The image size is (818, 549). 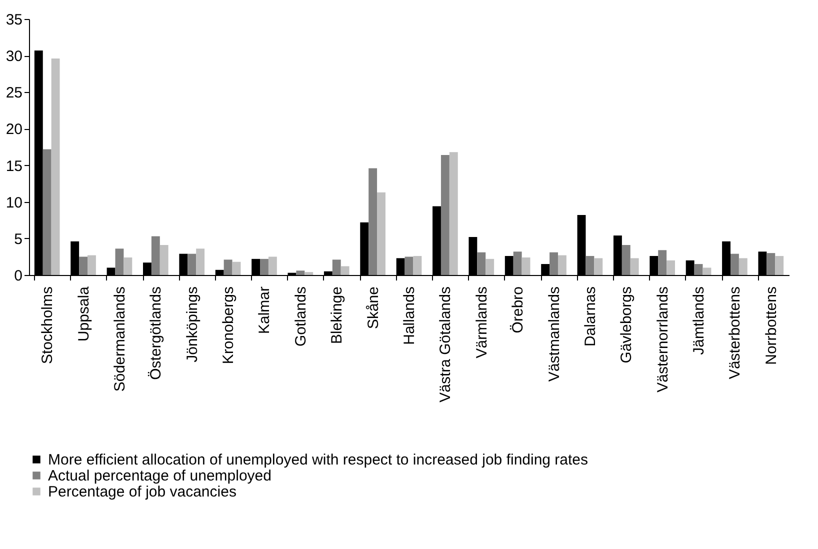 What do you see at coordinates (83, 314) in the screenshot?
I see `x-tick-label: Uppsala` at bounding box center [83, 314].